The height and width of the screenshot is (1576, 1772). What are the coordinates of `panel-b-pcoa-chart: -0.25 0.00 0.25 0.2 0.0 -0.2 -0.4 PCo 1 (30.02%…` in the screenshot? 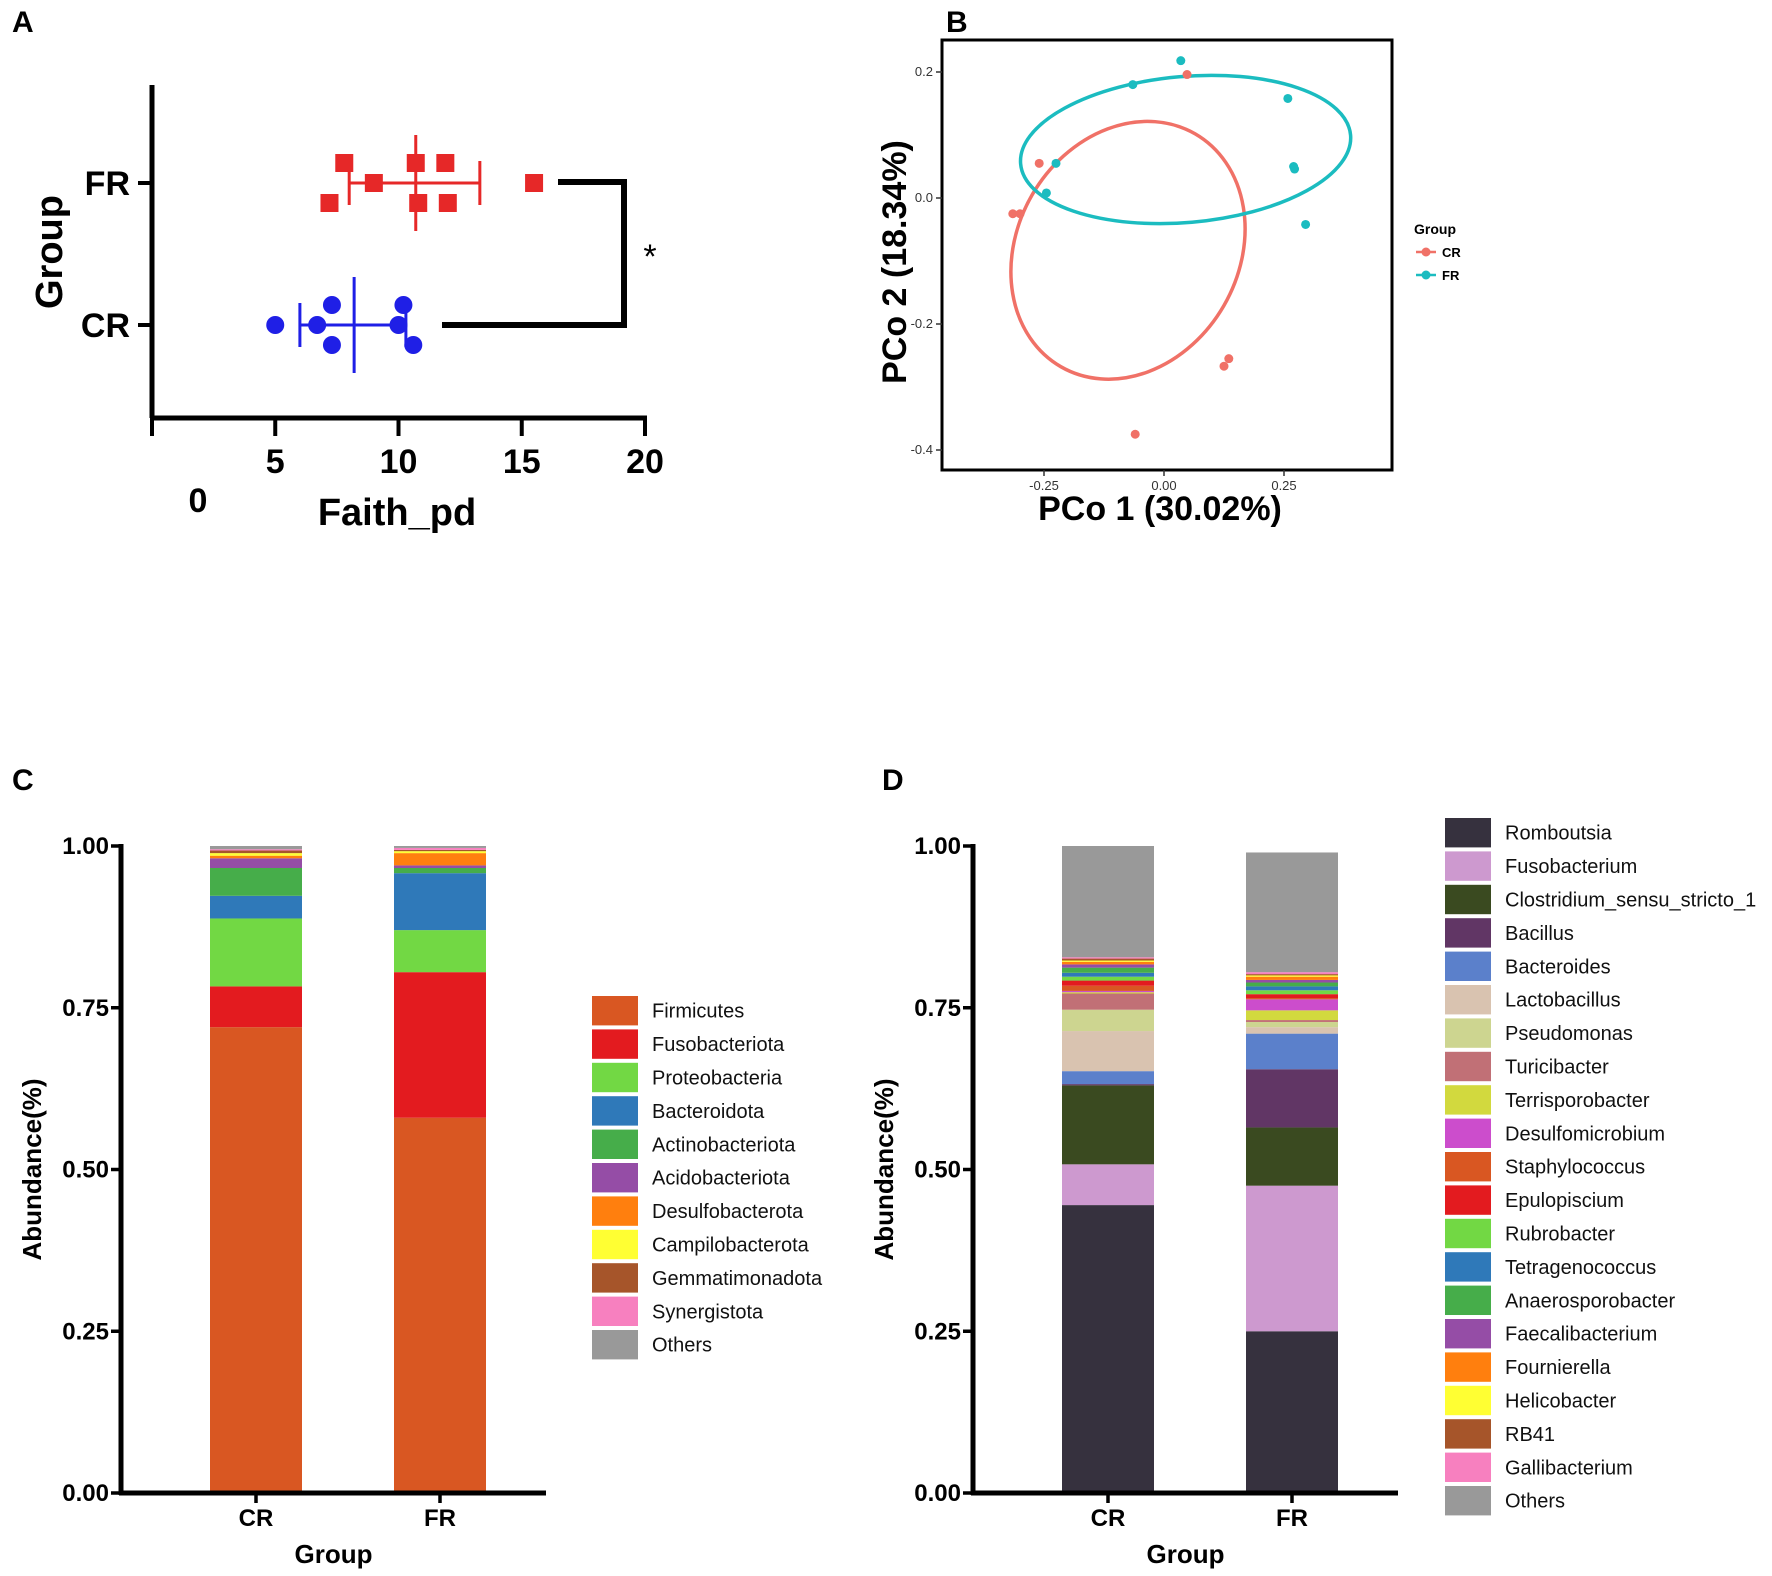 It's located at (1168, 283).